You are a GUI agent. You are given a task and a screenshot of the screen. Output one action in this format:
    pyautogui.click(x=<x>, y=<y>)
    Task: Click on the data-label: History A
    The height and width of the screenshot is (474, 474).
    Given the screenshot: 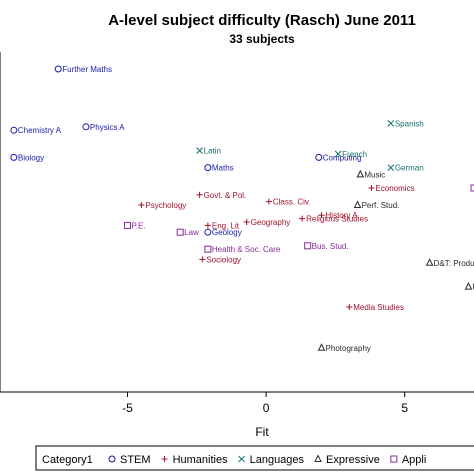 What is the action you would take?
    pyautogui.click(x=342, y=215)
    